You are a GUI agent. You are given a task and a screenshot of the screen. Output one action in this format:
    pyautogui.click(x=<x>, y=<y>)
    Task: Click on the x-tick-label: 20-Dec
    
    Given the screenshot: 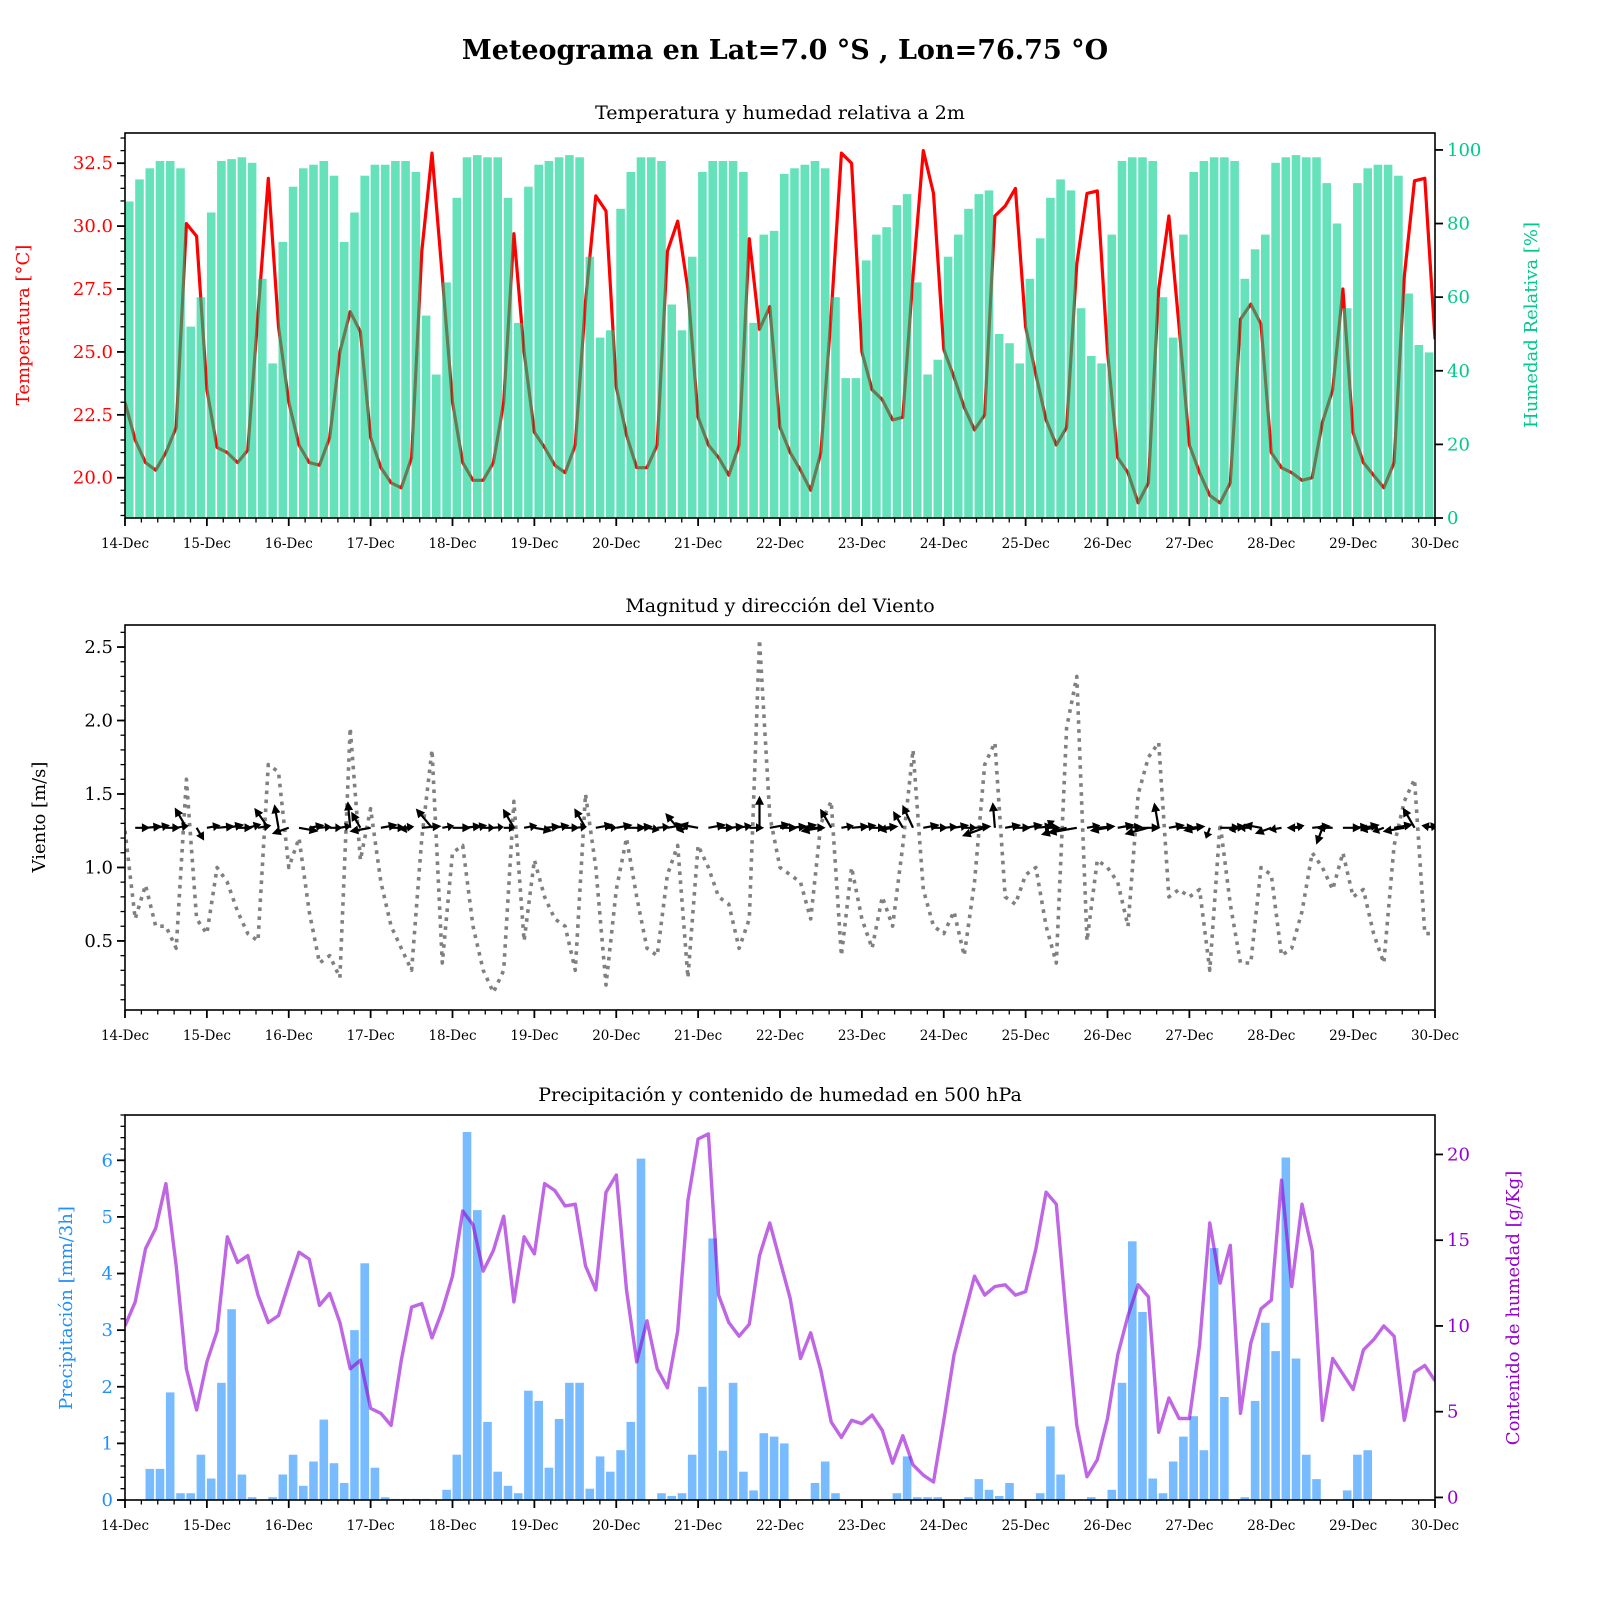 What is the action you would take?
    pyautogui.click(x=616, y=1036)
    